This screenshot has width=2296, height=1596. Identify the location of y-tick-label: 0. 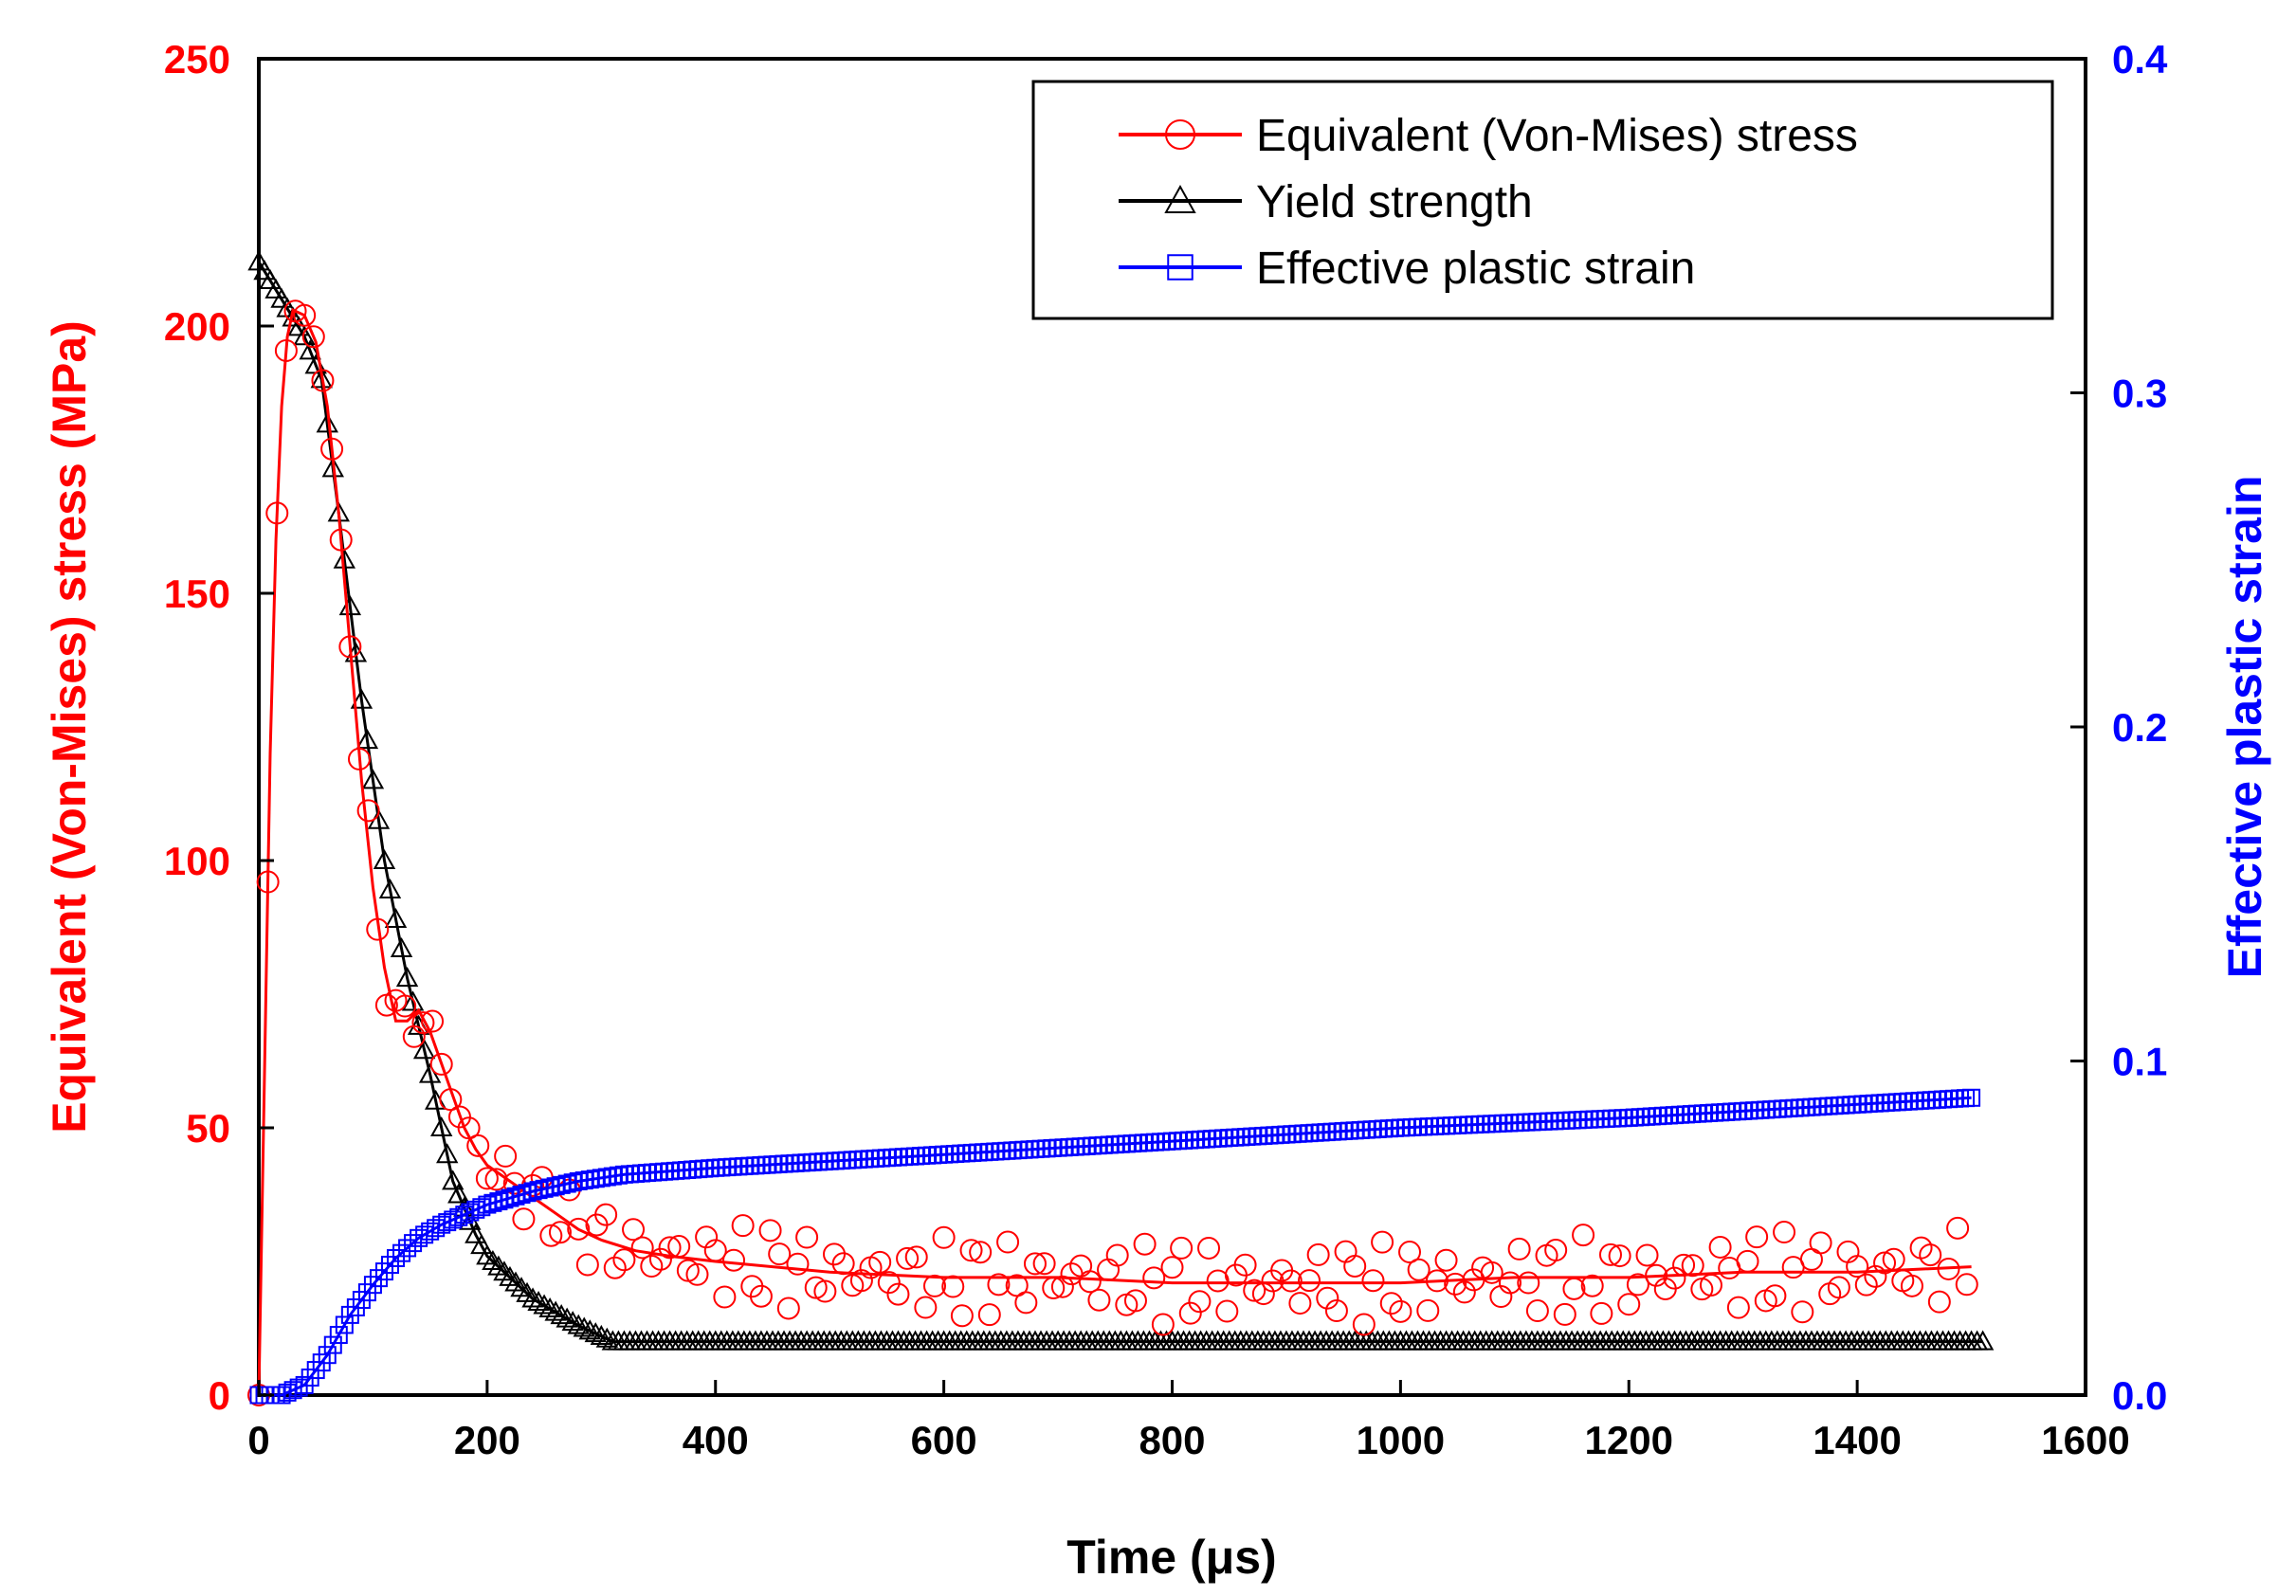
(219, 1396).